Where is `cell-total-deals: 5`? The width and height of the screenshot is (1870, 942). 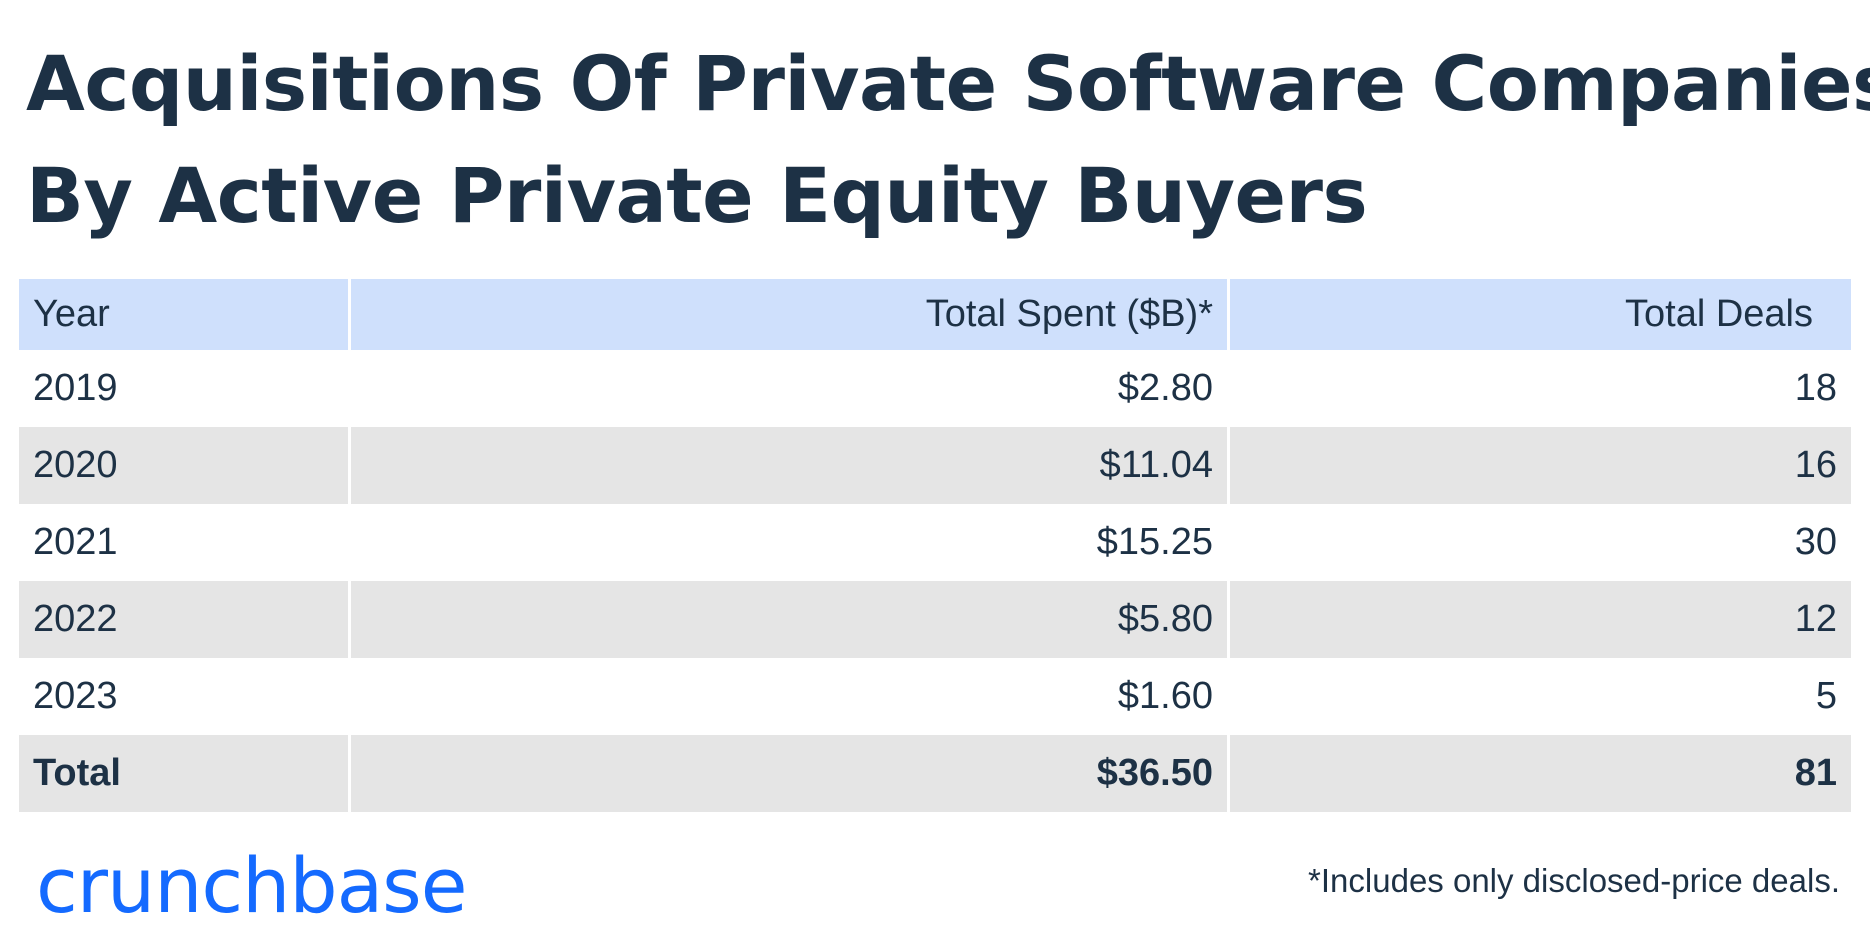
cell-total-deals: 5 is located at coordinates (1540, 696).